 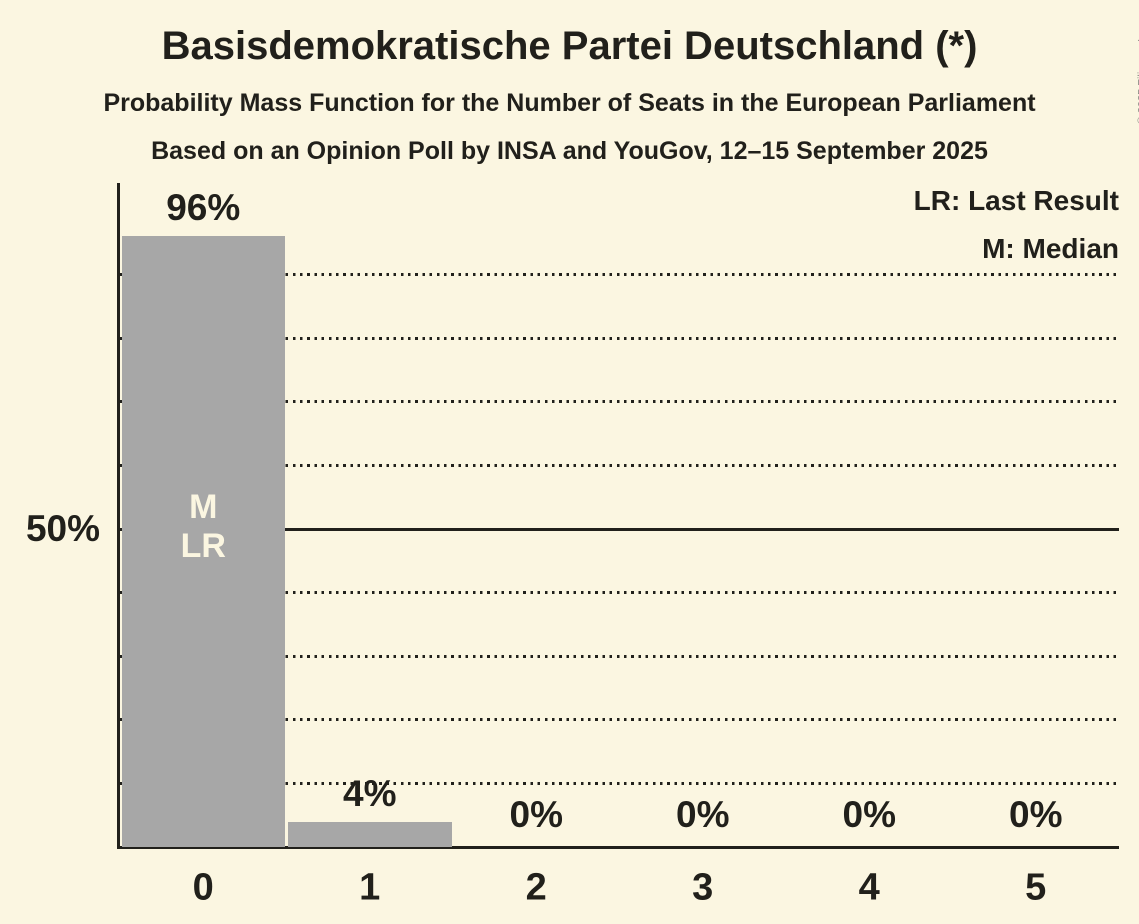 What do you see at coordinates (203, 887) in the screenshot?
I see `x-tick-label: 0` at bounding box center [203, 887].